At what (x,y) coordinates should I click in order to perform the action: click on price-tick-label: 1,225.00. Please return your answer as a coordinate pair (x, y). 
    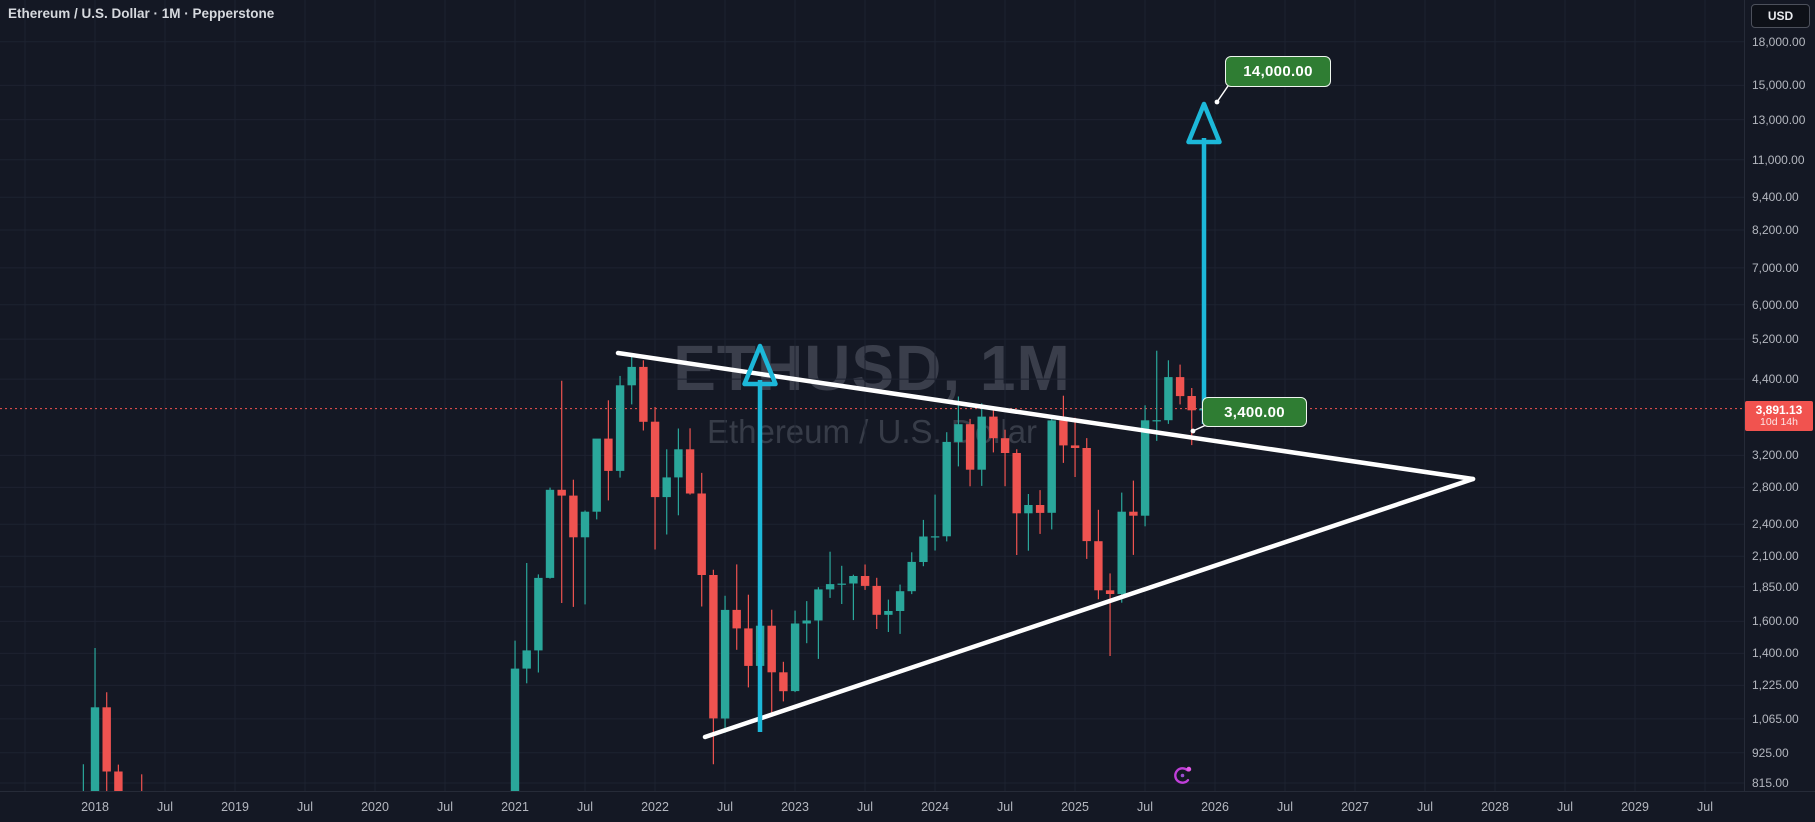
    Looking at the image, I should click on (1775, 685).